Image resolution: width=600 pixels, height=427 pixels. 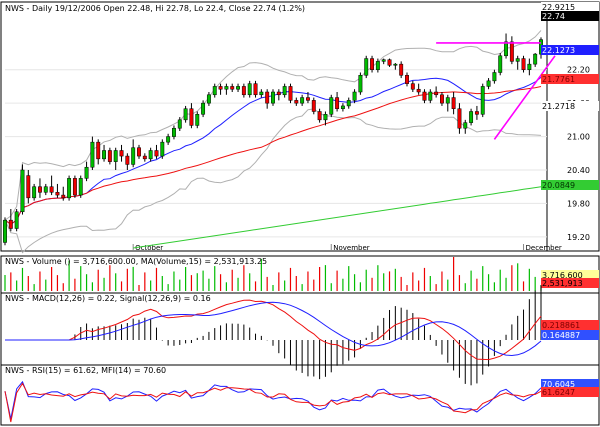 I want to click on rsi-label: 61.6247, so click(x=558, y=392).